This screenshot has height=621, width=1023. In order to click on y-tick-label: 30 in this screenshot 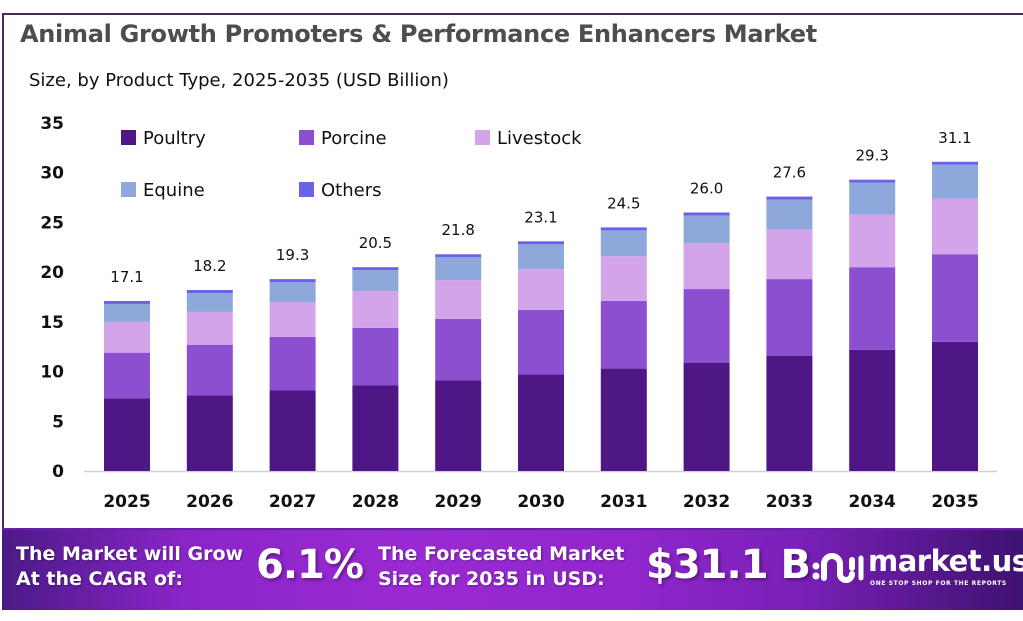, I will do `click(52, 174)`.